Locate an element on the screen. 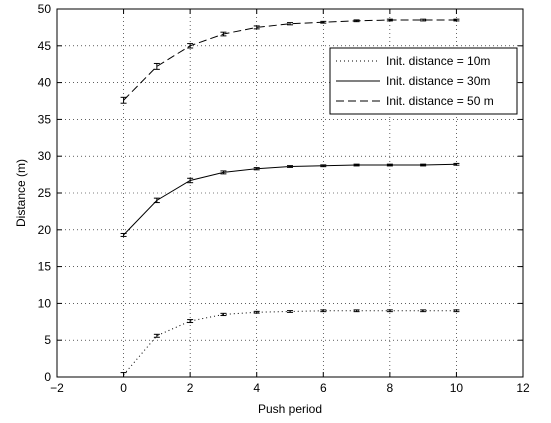  x-axis-label: Push period is located at coordinates (290, 409).